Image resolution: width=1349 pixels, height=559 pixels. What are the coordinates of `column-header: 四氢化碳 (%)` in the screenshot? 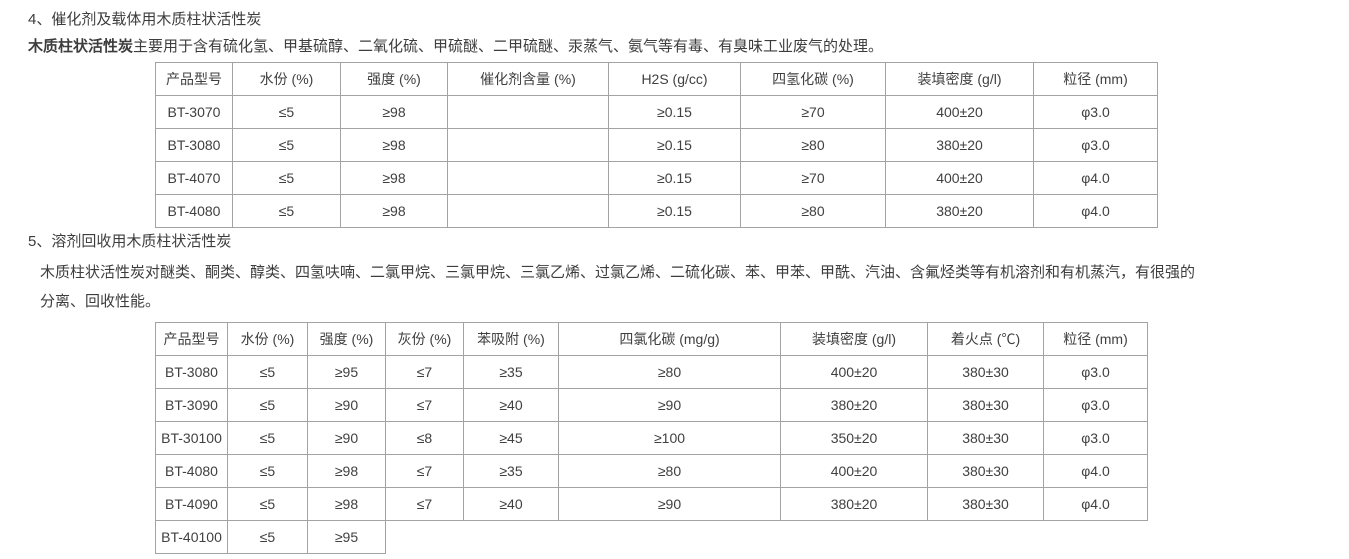 It's located at (813, 79).